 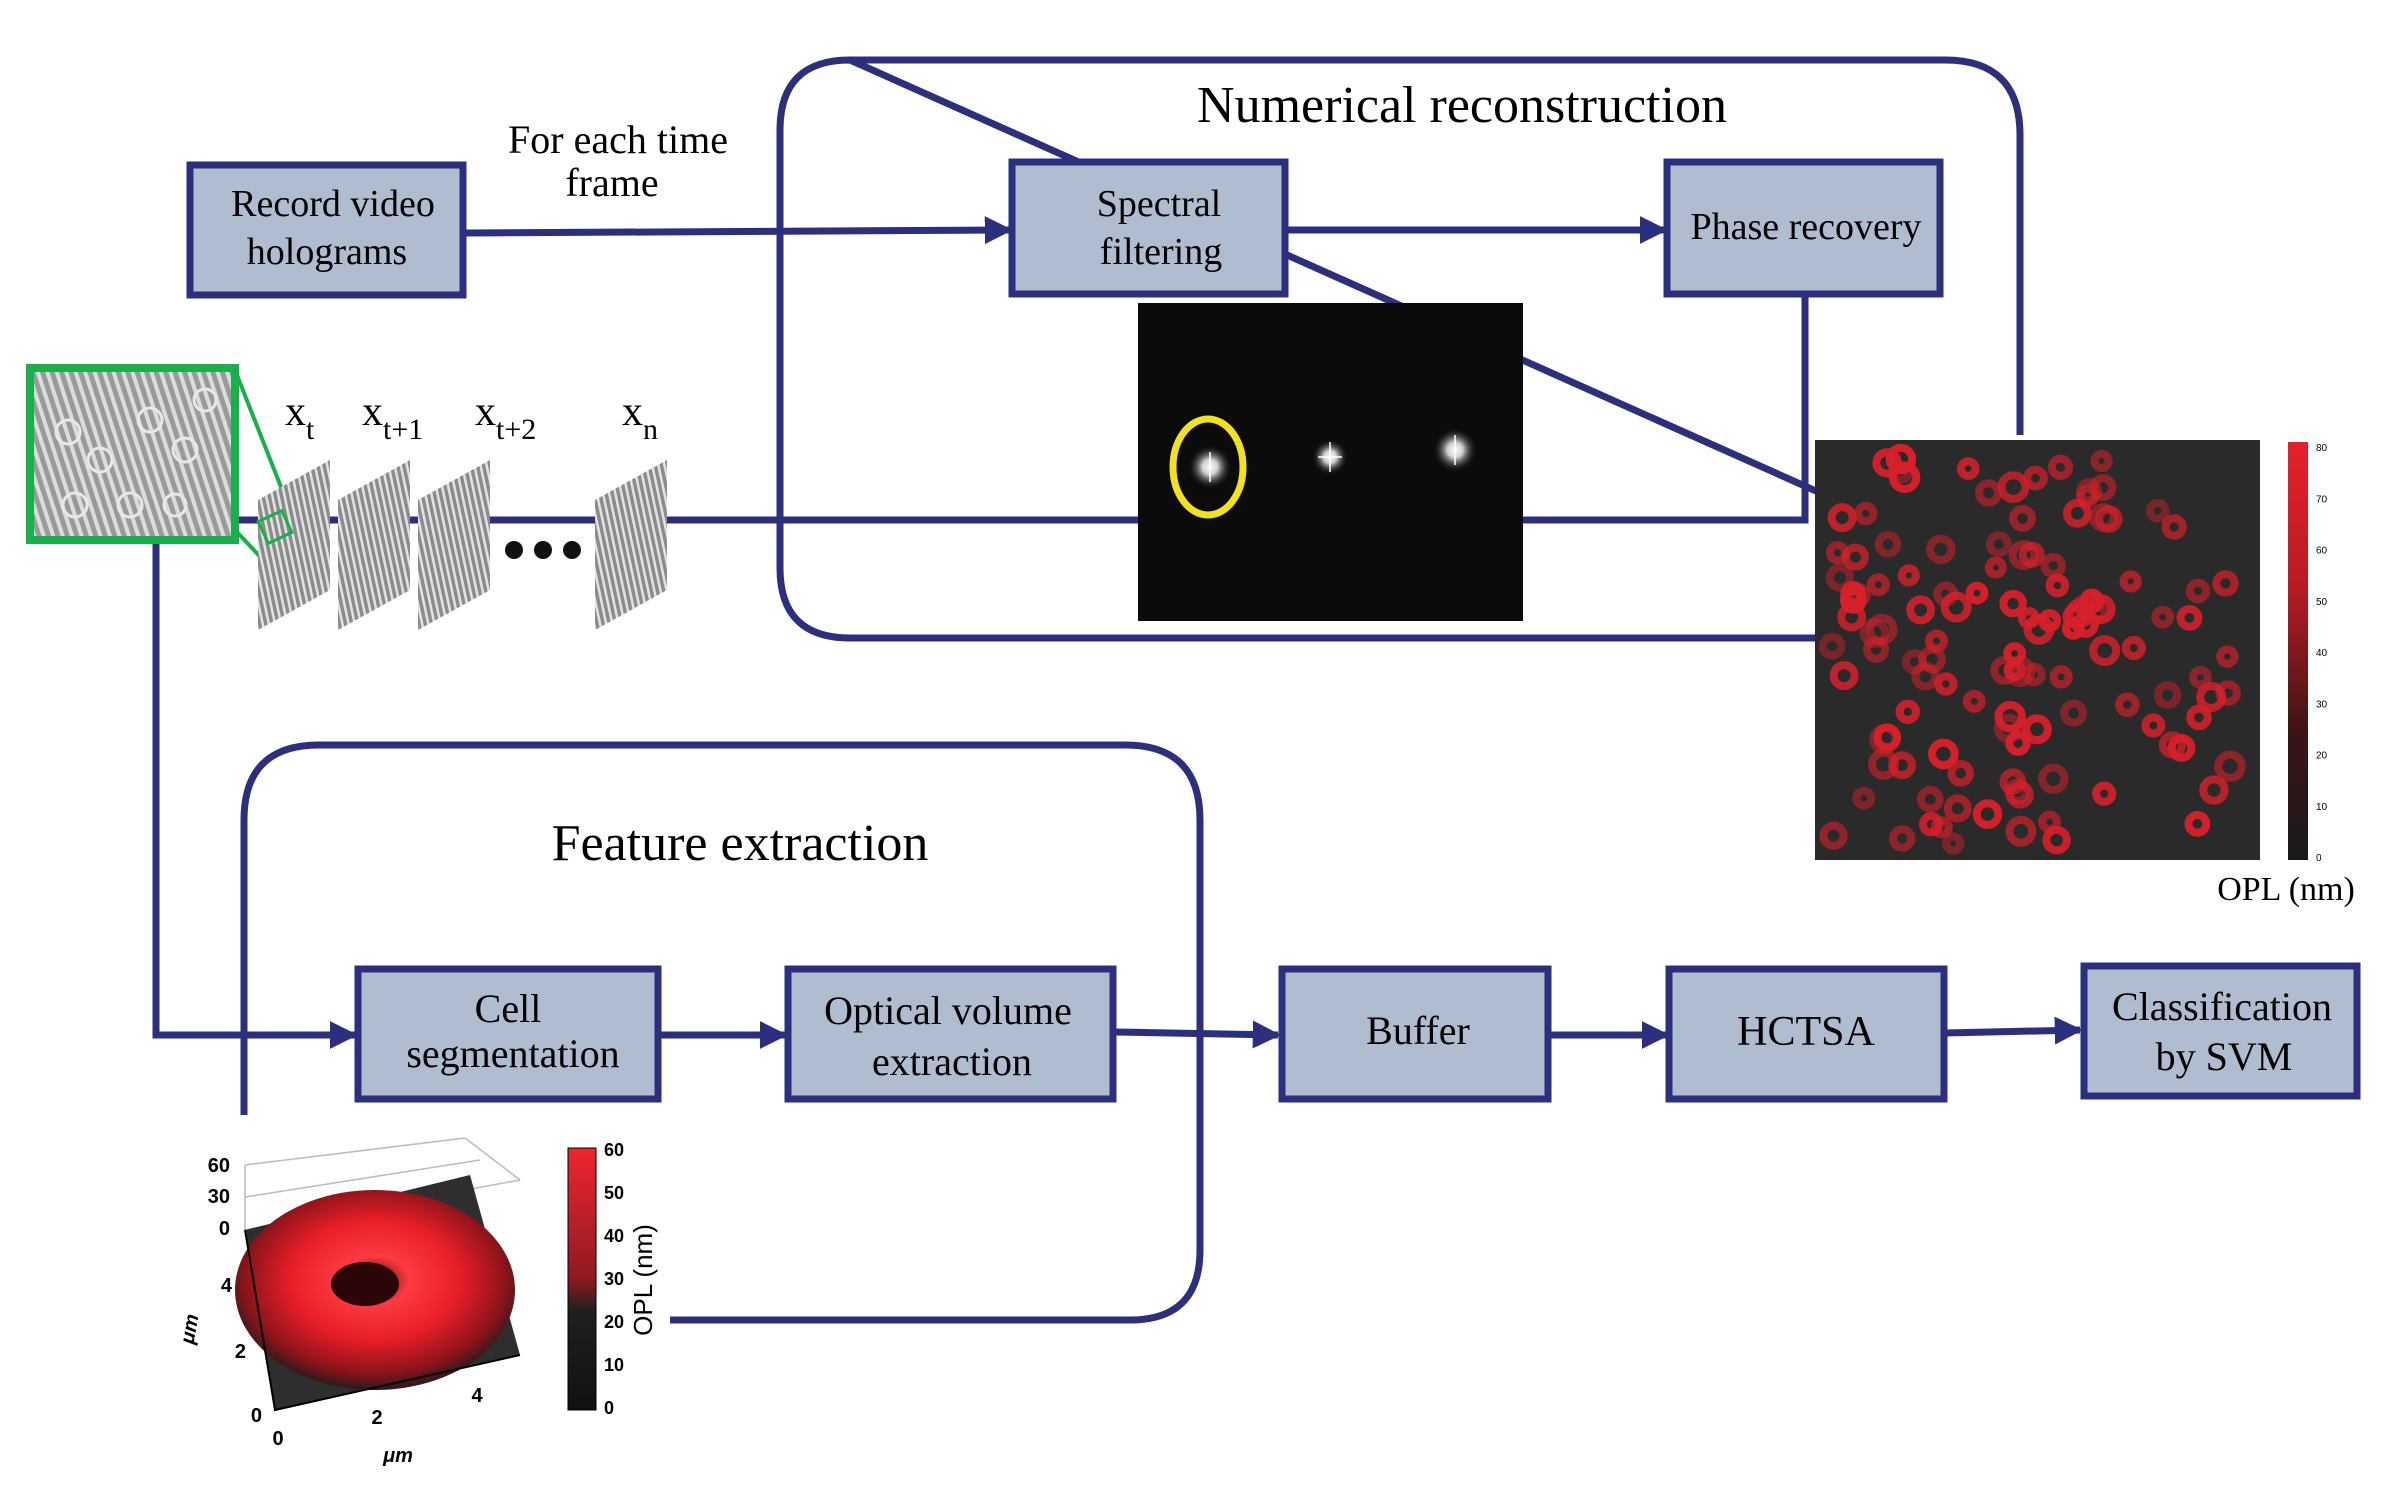 What do you see at coordinates (2085, 674) in the screenshot?
I see `opl-phase-map: 0 10 20 30 40 50 60 70 80 OPL (nm)` at bounding box center [2085, 674].